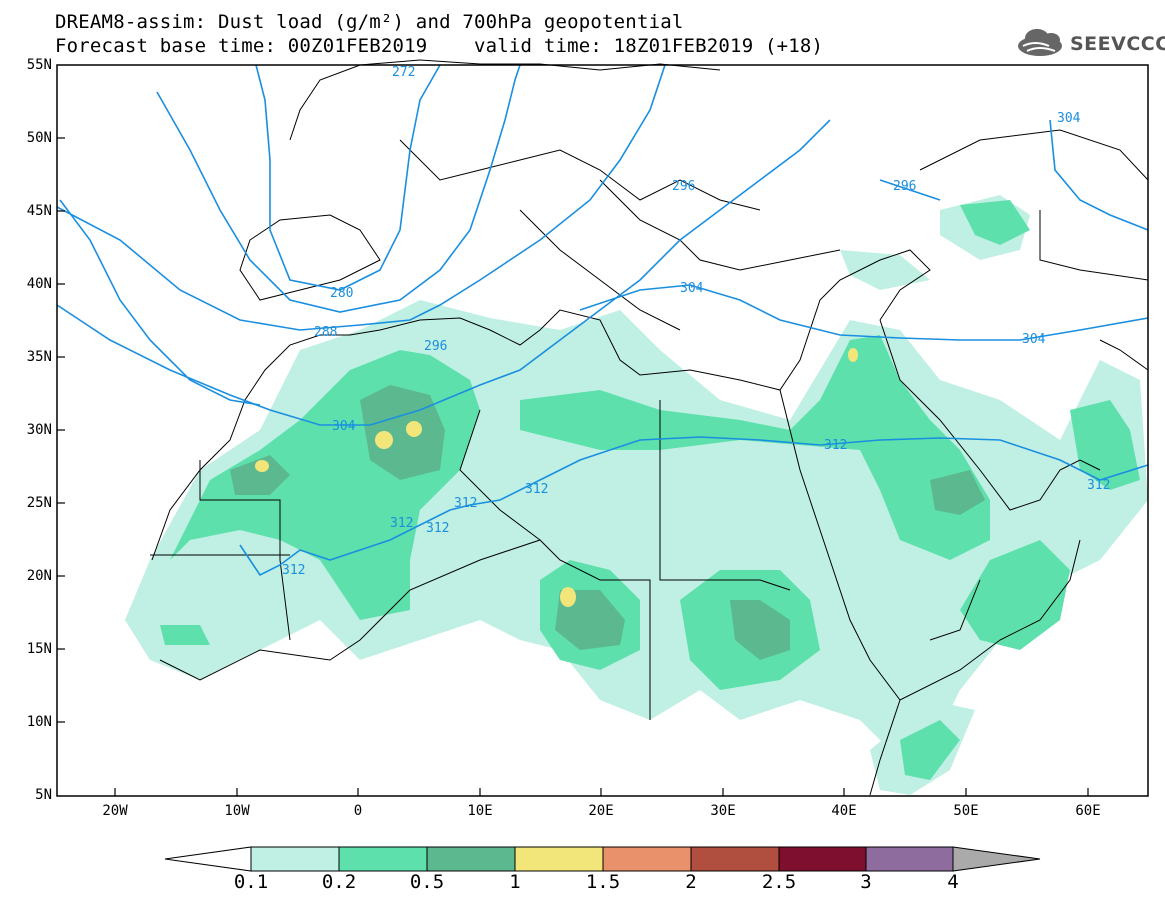  What do you see at coordinates (996, 859) in the screenshot?
I see `colorbar-high-arrow` at bounding box center [996, 859].